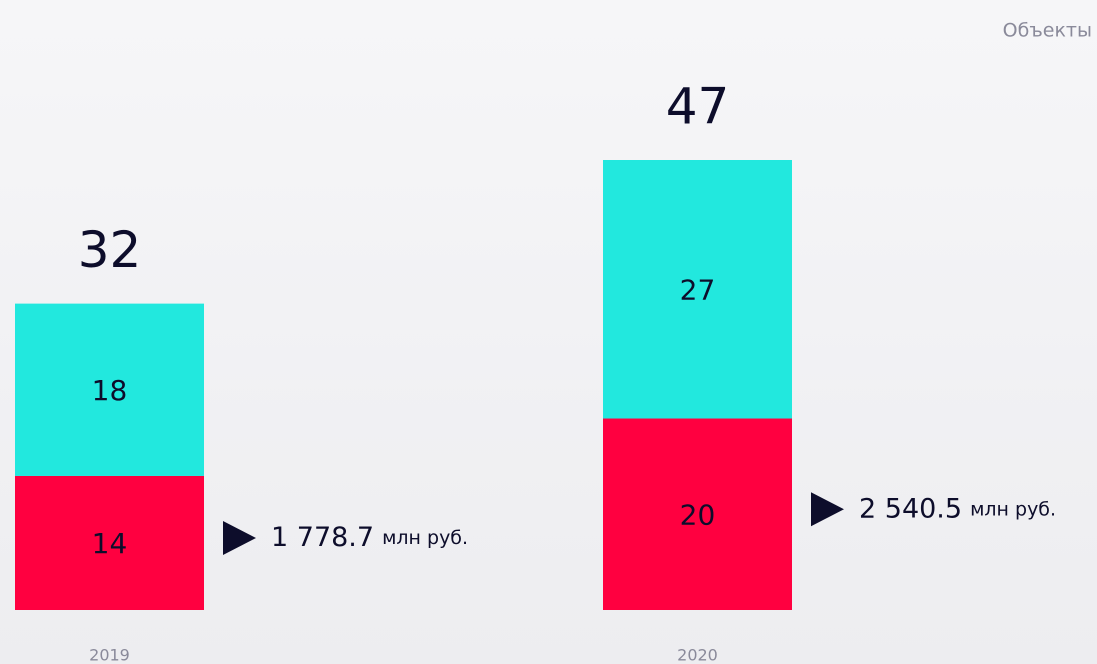 The image size is (1097, 664). I want to click on segment-label: 18, so click(110, 390).